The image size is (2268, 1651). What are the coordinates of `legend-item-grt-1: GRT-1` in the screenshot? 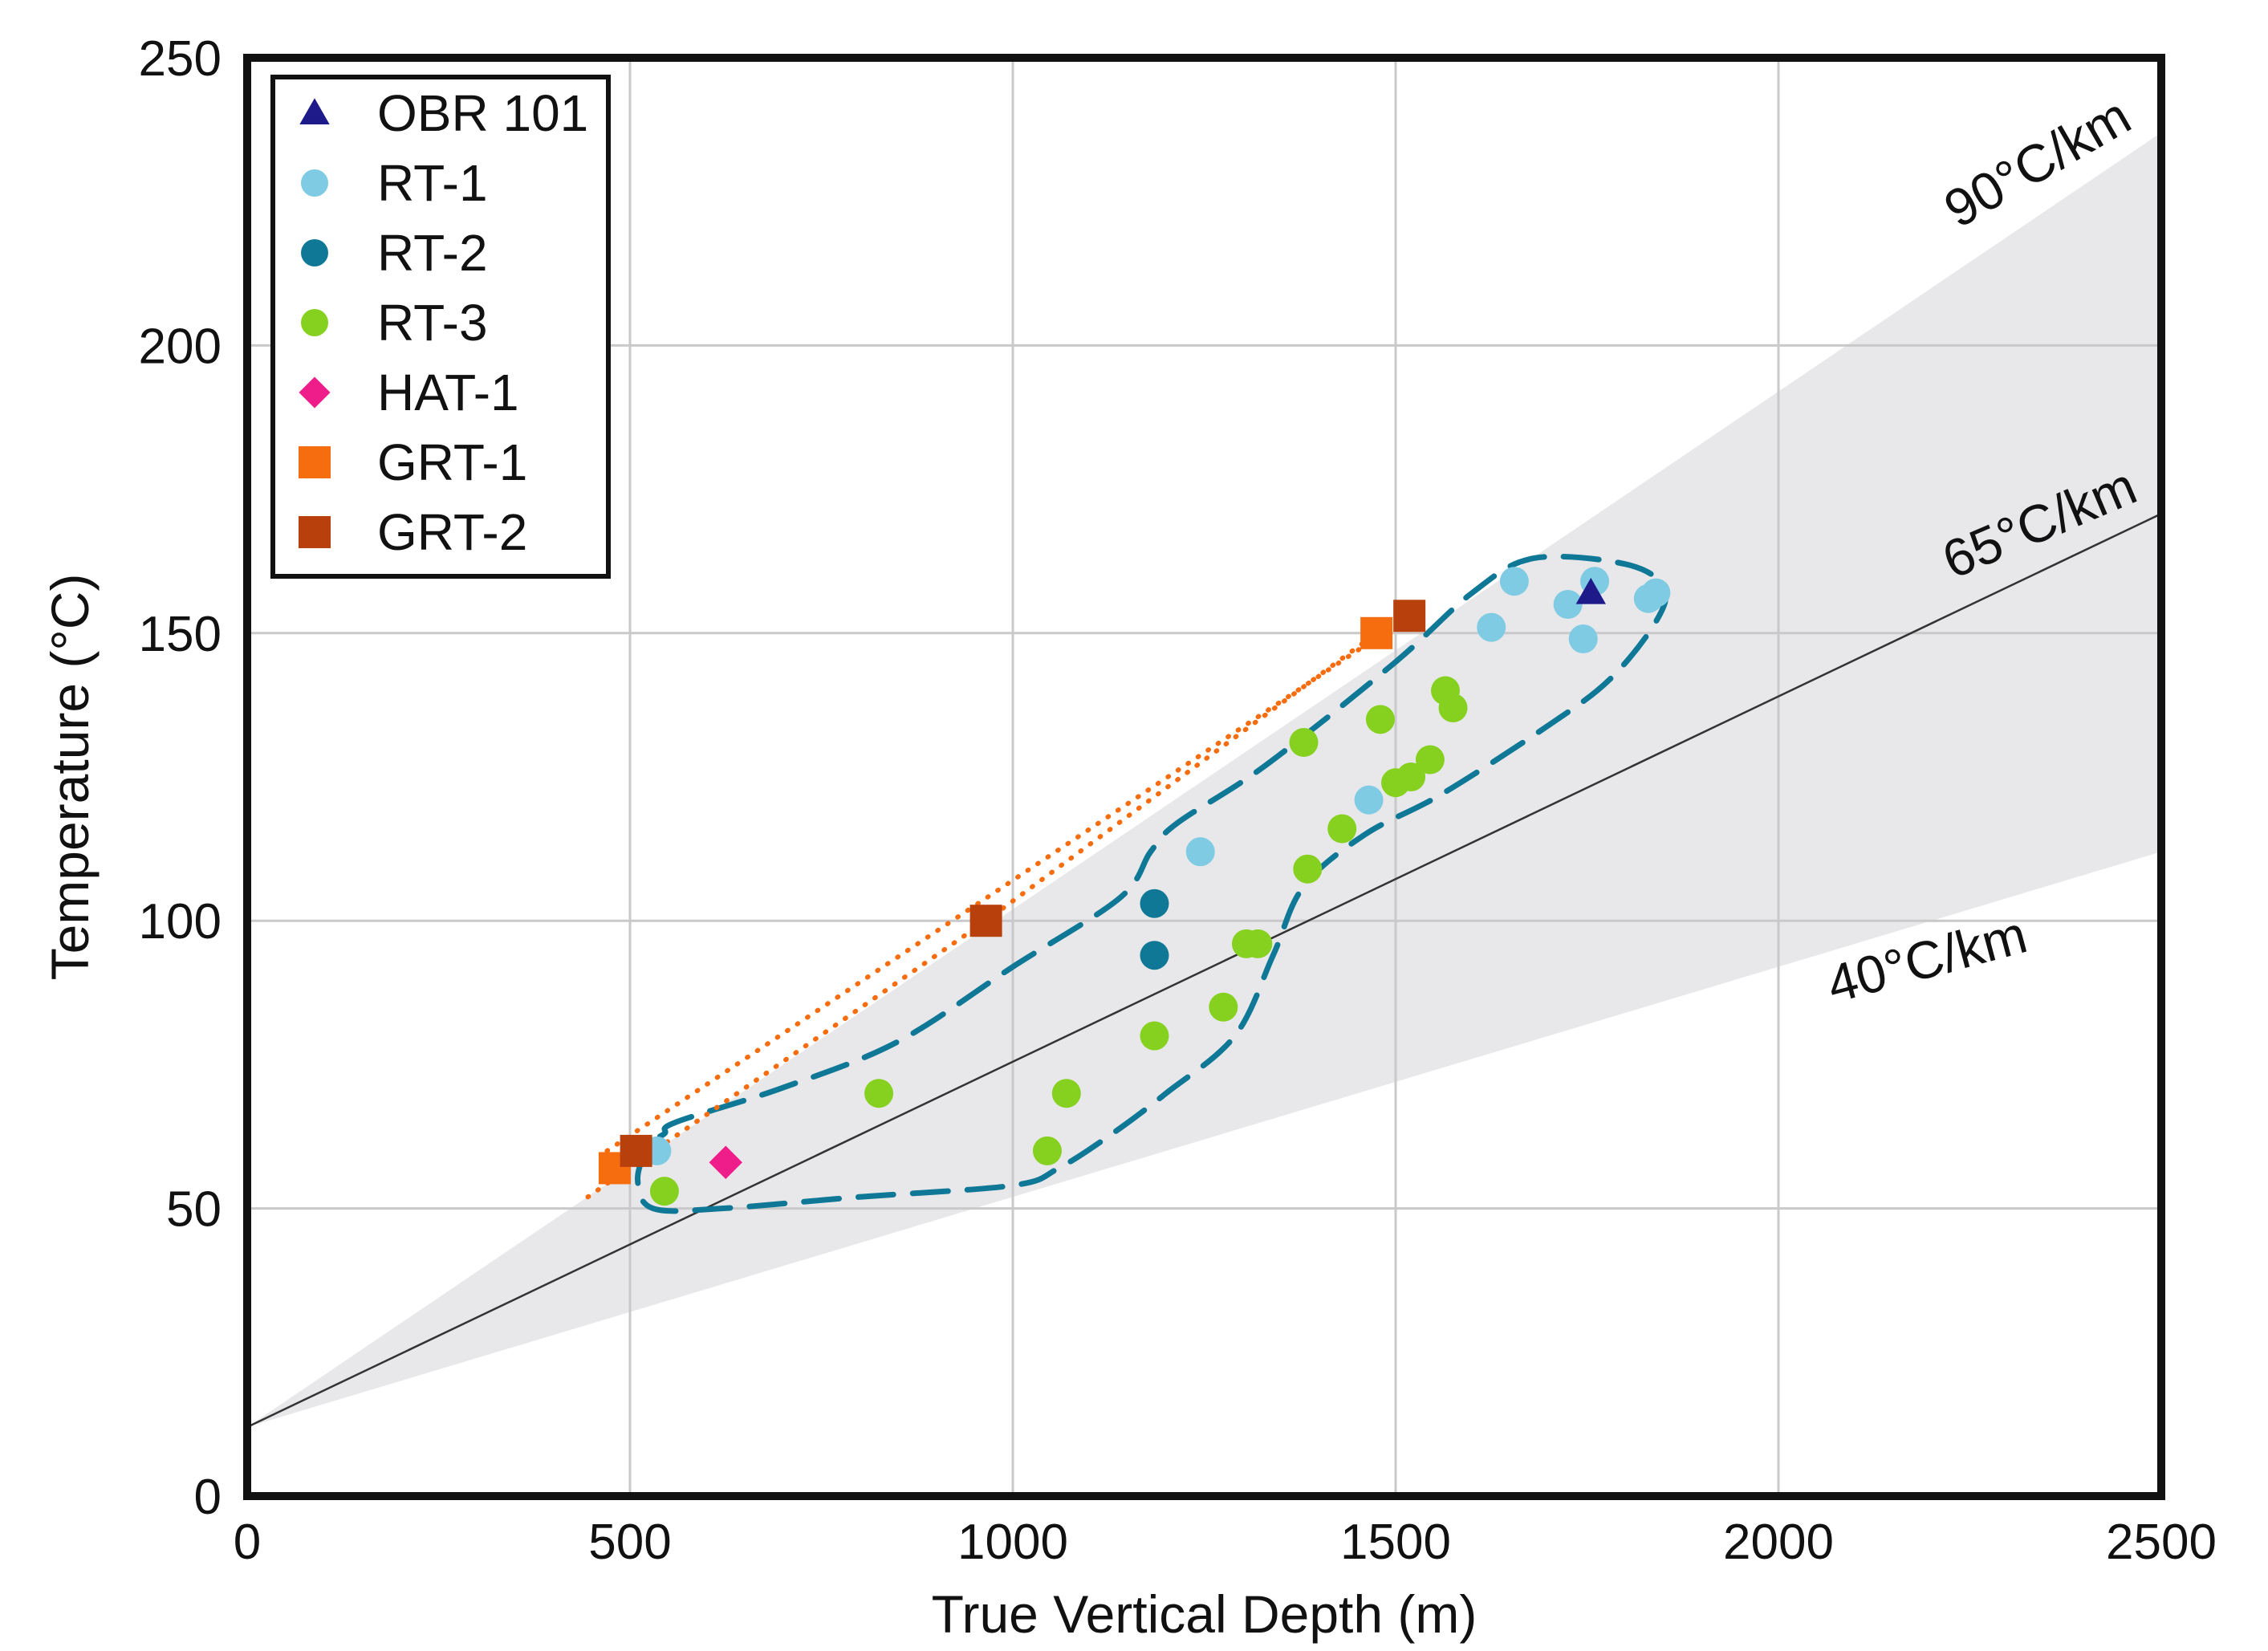 It's located at (413, 462).